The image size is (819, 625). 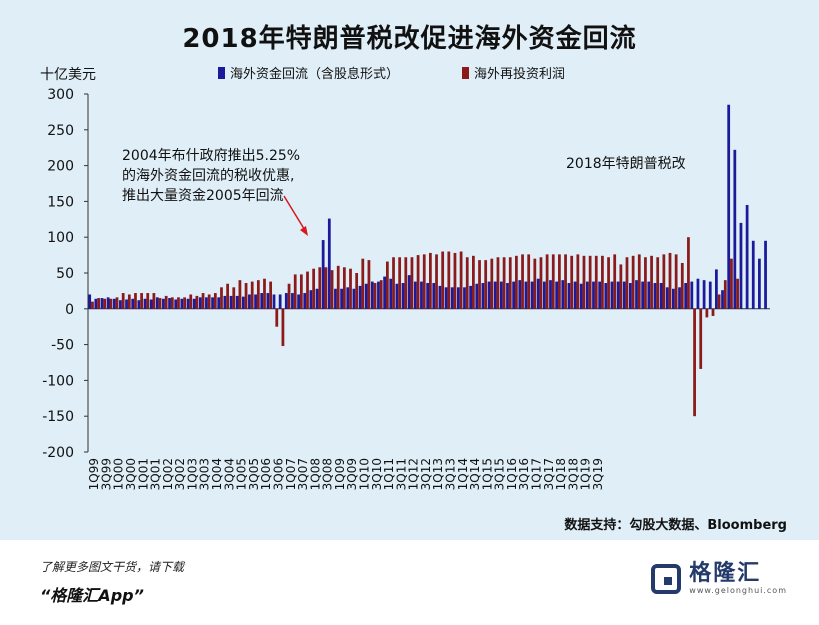 I want to click on x-tick-label: 1Q11, so click(x=389, y=474).